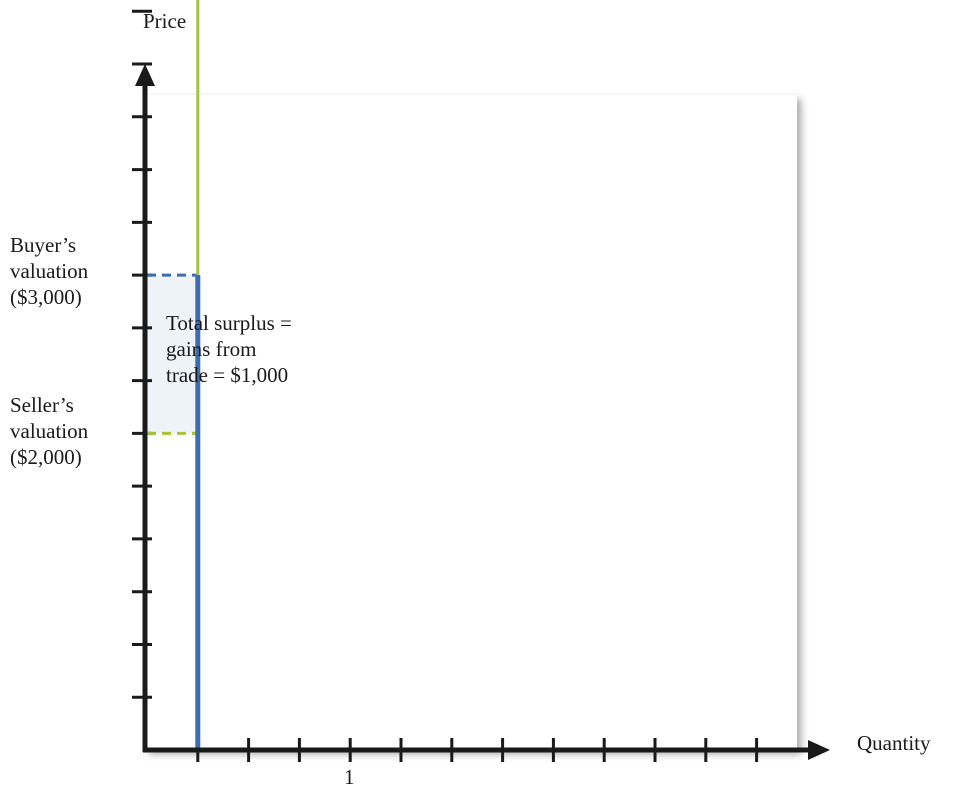 The height and width of the screenshot is (806, 971). What do you see at coordinates (229, 323) in the screenshot?
I see `surplus-label-line: Total surplus =` at bounding box center [229, 323].